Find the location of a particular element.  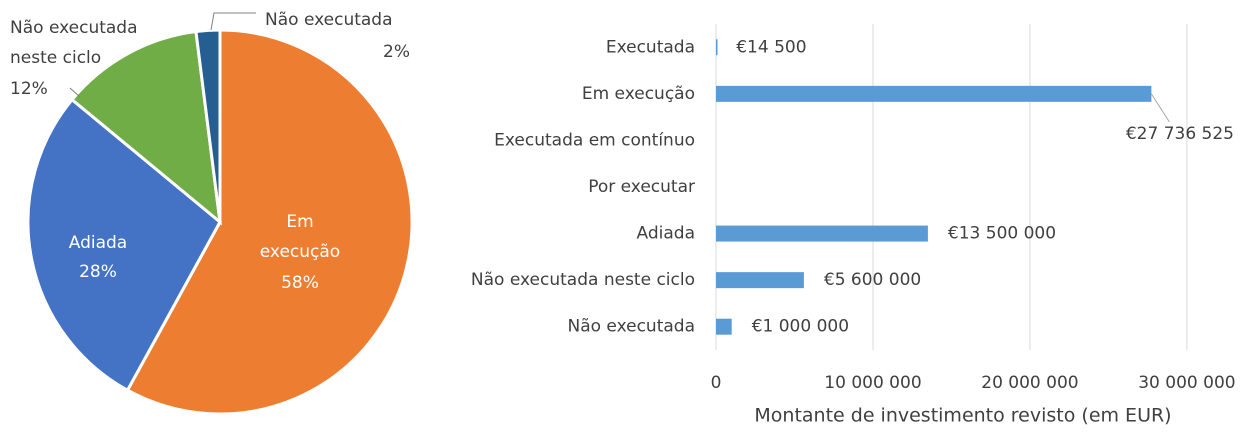

y-tick-label: Não executada is located at coordinates (631, 327).